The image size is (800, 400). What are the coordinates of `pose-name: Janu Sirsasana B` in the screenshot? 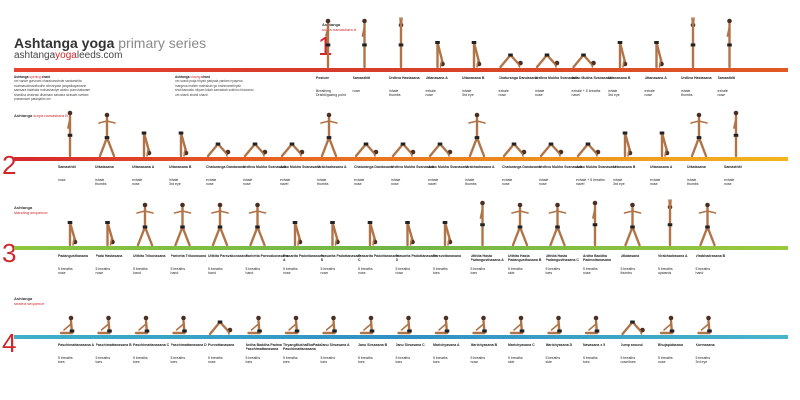 It's located at (373, 345).